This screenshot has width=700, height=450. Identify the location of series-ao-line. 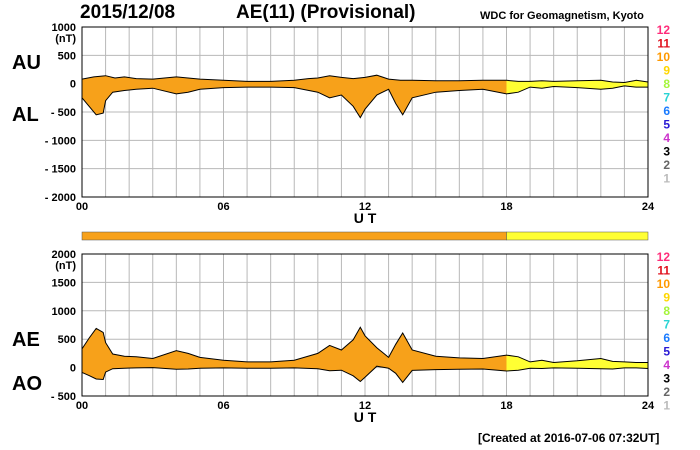
(365, 374).